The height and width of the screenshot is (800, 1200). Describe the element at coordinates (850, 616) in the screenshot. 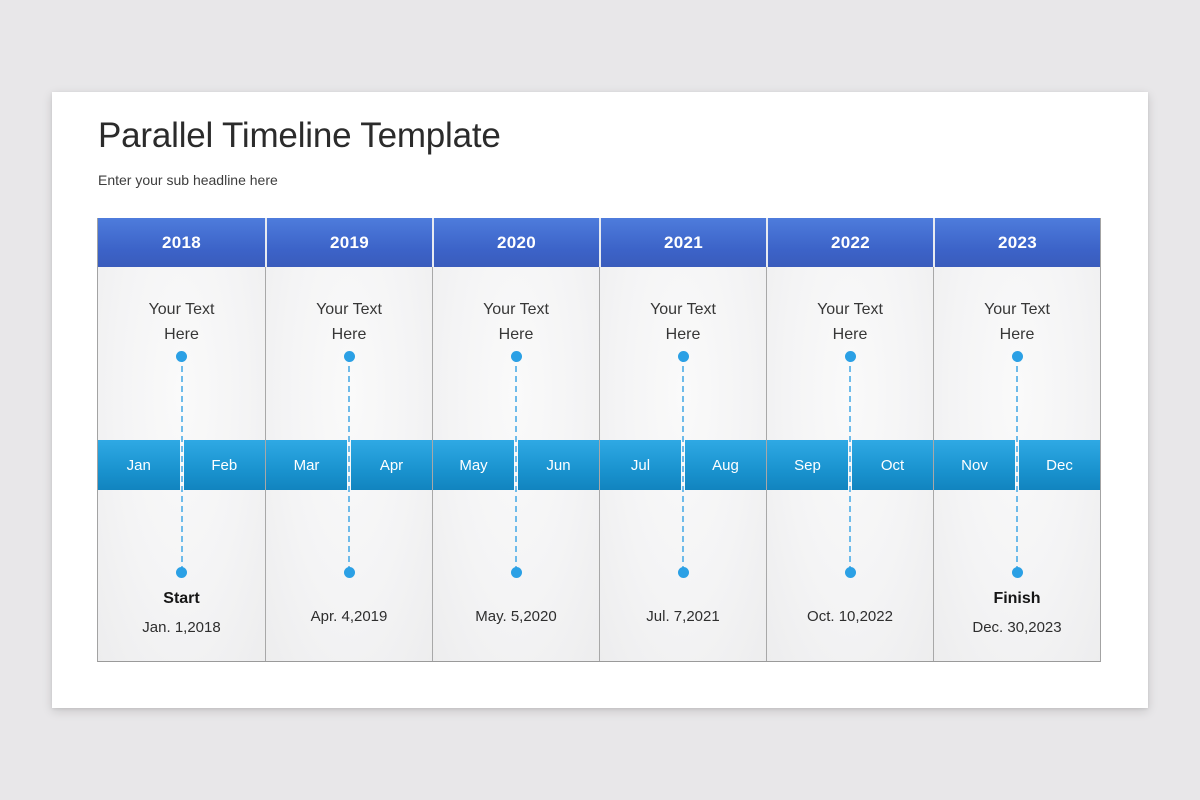

I see `milestone-date: Oct. 10,2022` at that location.